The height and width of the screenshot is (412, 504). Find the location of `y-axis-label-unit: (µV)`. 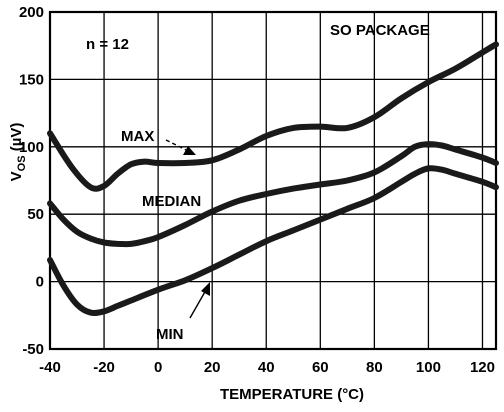

y-axis-label-unit: (µV) is located at coordinates (16, 139).